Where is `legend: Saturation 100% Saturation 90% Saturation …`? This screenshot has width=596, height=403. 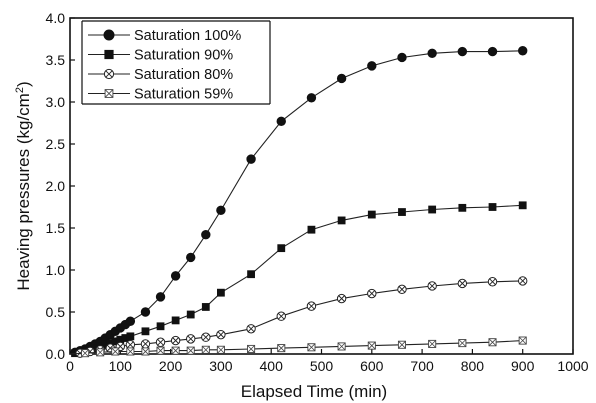
legend: Saturation 100% Saturation 90% Saturation … is located at coordinates (176, 62).